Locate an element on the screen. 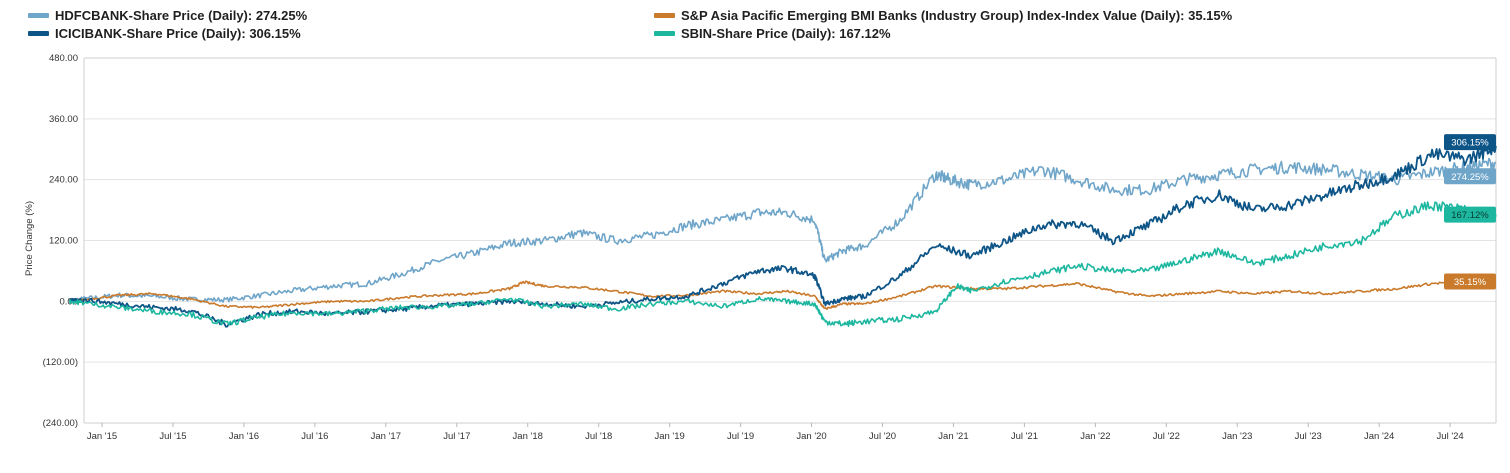 This screenshot has width=1510, height=473. legend-item-icicibank: ICICIBANK-Share Price (Daily): 306.15% is located at coordinates (164, 33).